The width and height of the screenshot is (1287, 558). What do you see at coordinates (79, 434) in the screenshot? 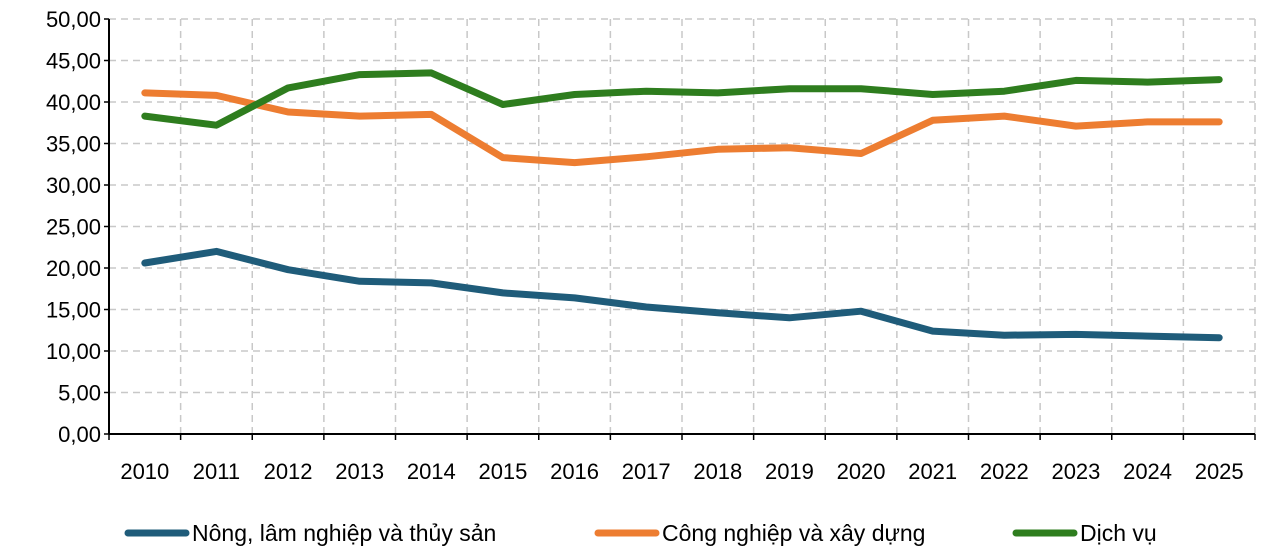
I see `y-tick-label: 0,00` at bounding box center [79, 434].